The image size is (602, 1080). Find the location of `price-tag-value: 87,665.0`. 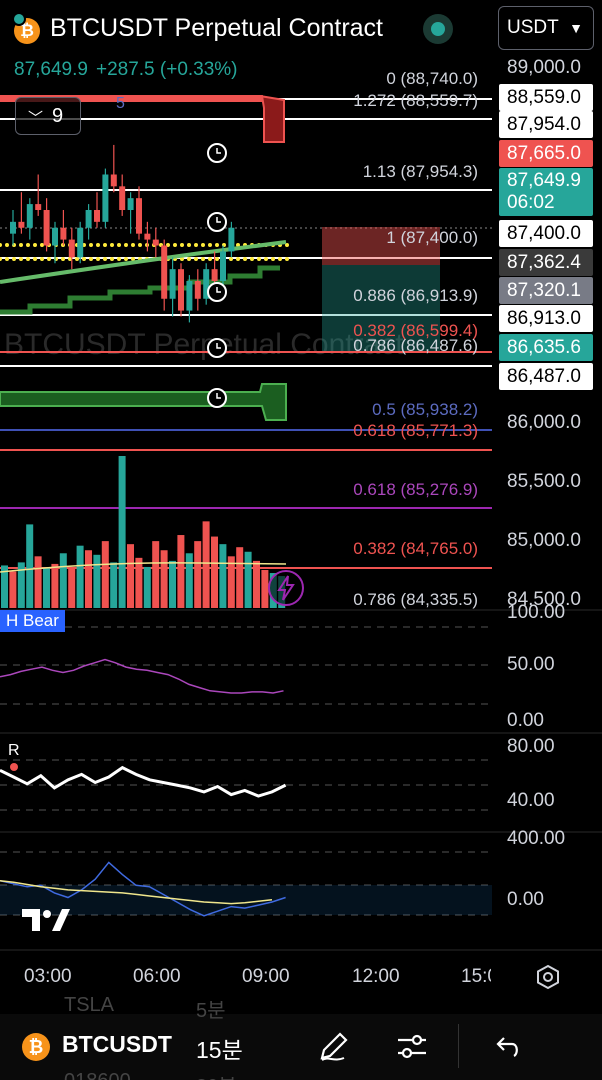

price-tag-value: 87,665.0 is located at coordinates (544, 153).